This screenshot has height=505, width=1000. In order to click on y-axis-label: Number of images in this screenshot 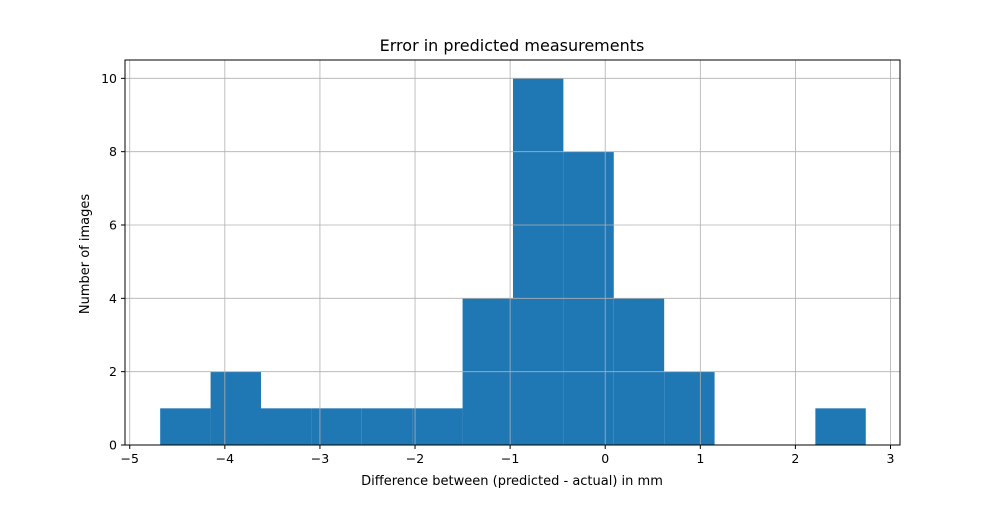, I will do `click(85, 254)`.